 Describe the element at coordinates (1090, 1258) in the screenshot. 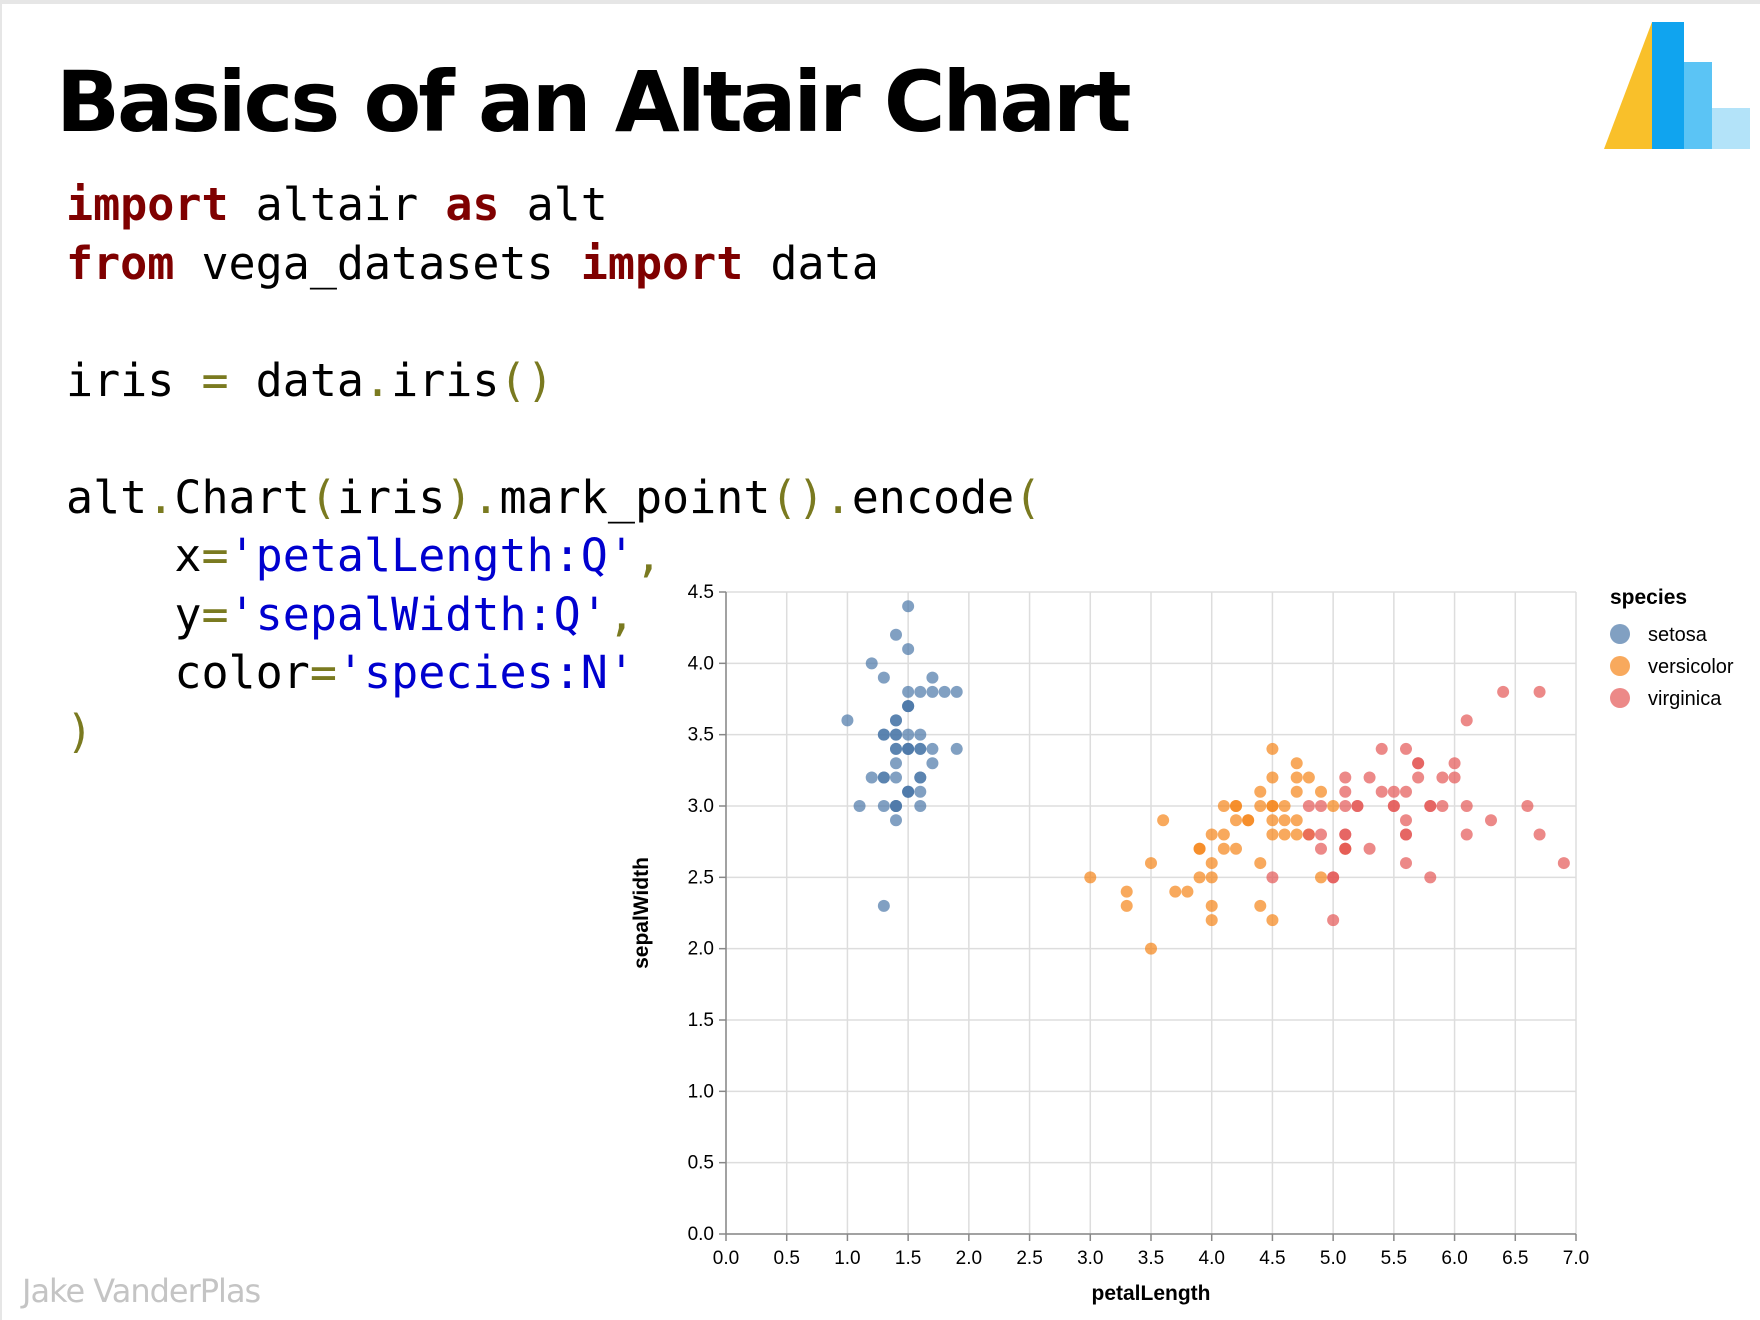

I see `x-tick-label: 3.0` at that location.